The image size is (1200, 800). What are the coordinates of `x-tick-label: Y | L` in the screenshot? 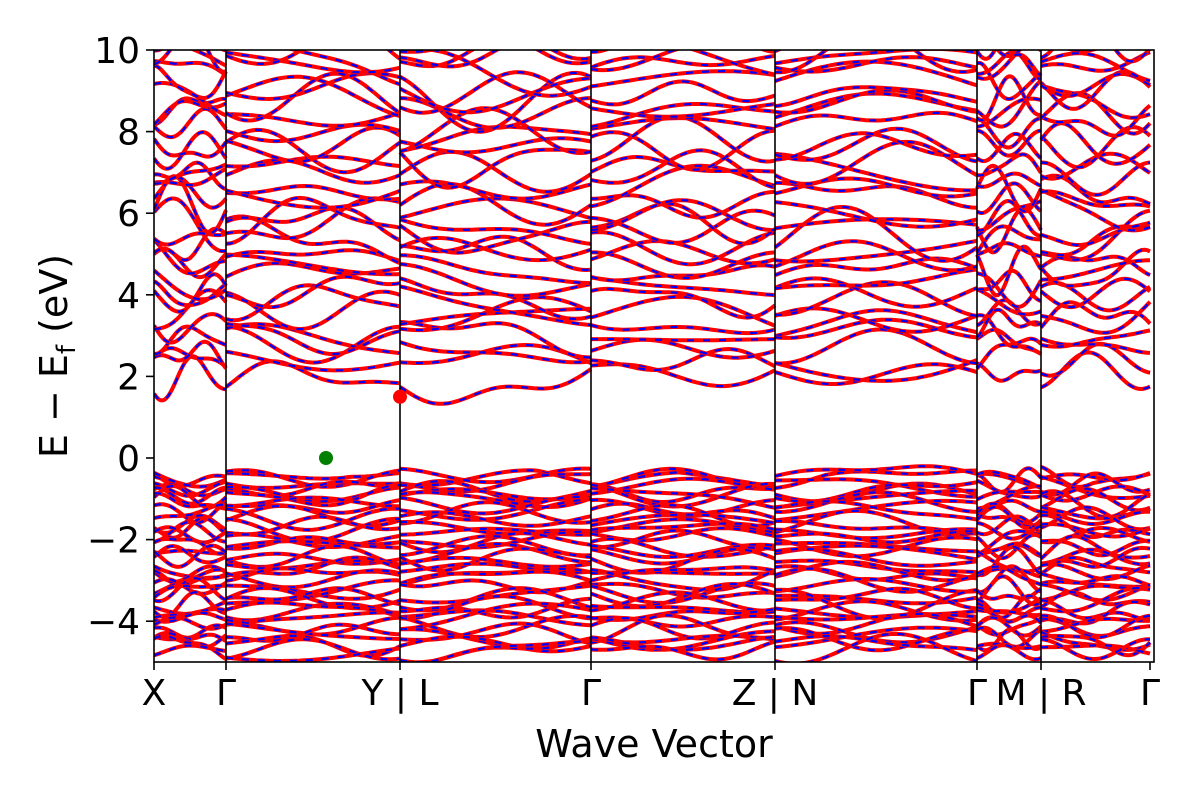 It's located at (399, 693).